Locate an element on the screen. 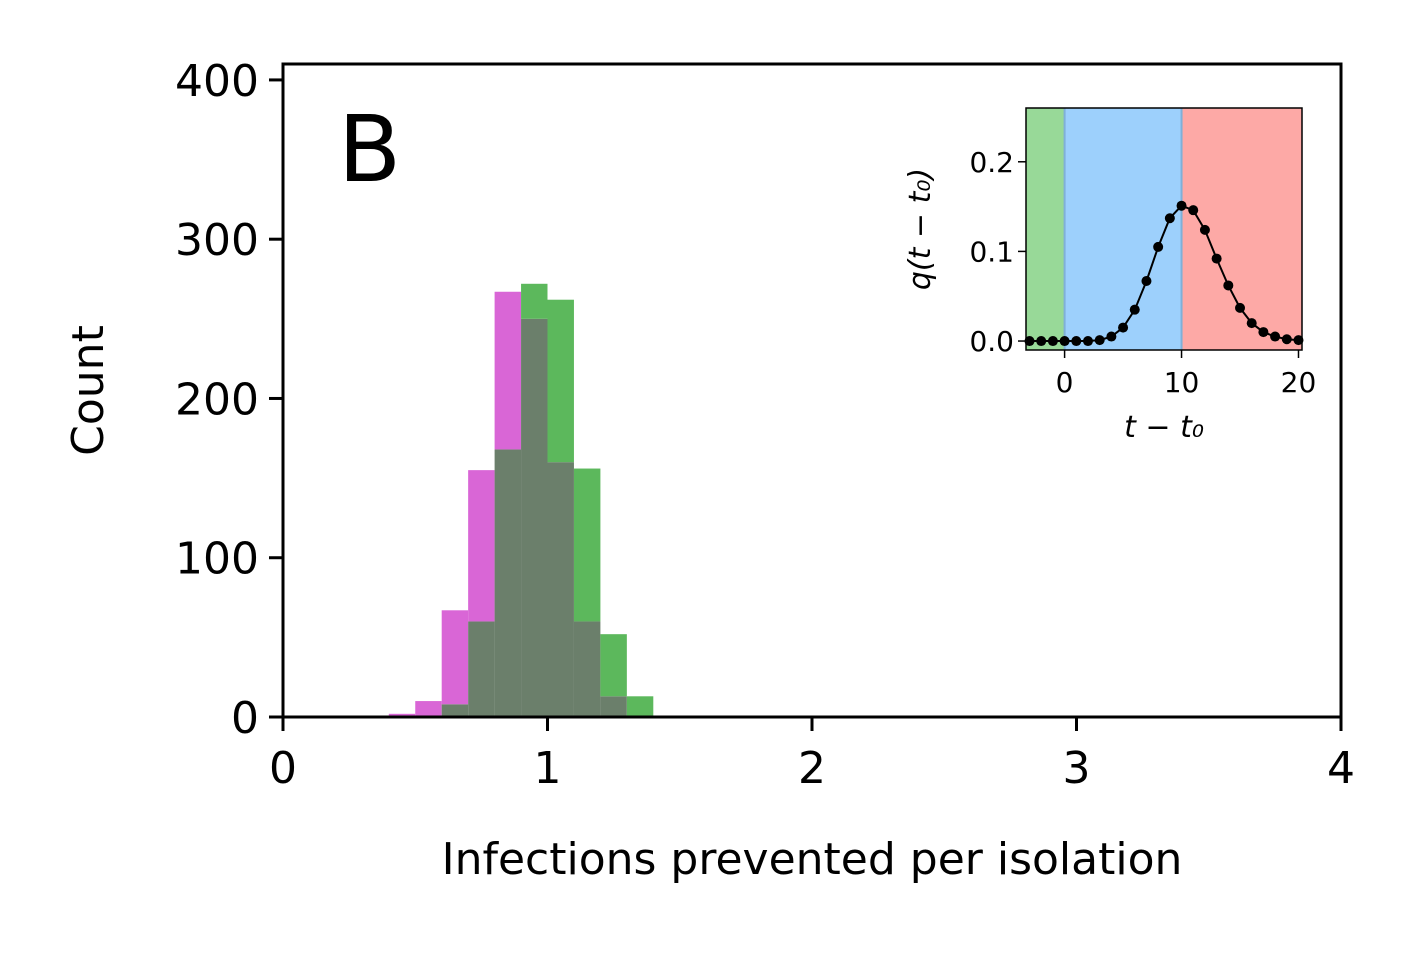 Image resolution: width=1420 pixels, height=955 pixels. main-x-tick-label: 0 is located at coordinates (283, 768).